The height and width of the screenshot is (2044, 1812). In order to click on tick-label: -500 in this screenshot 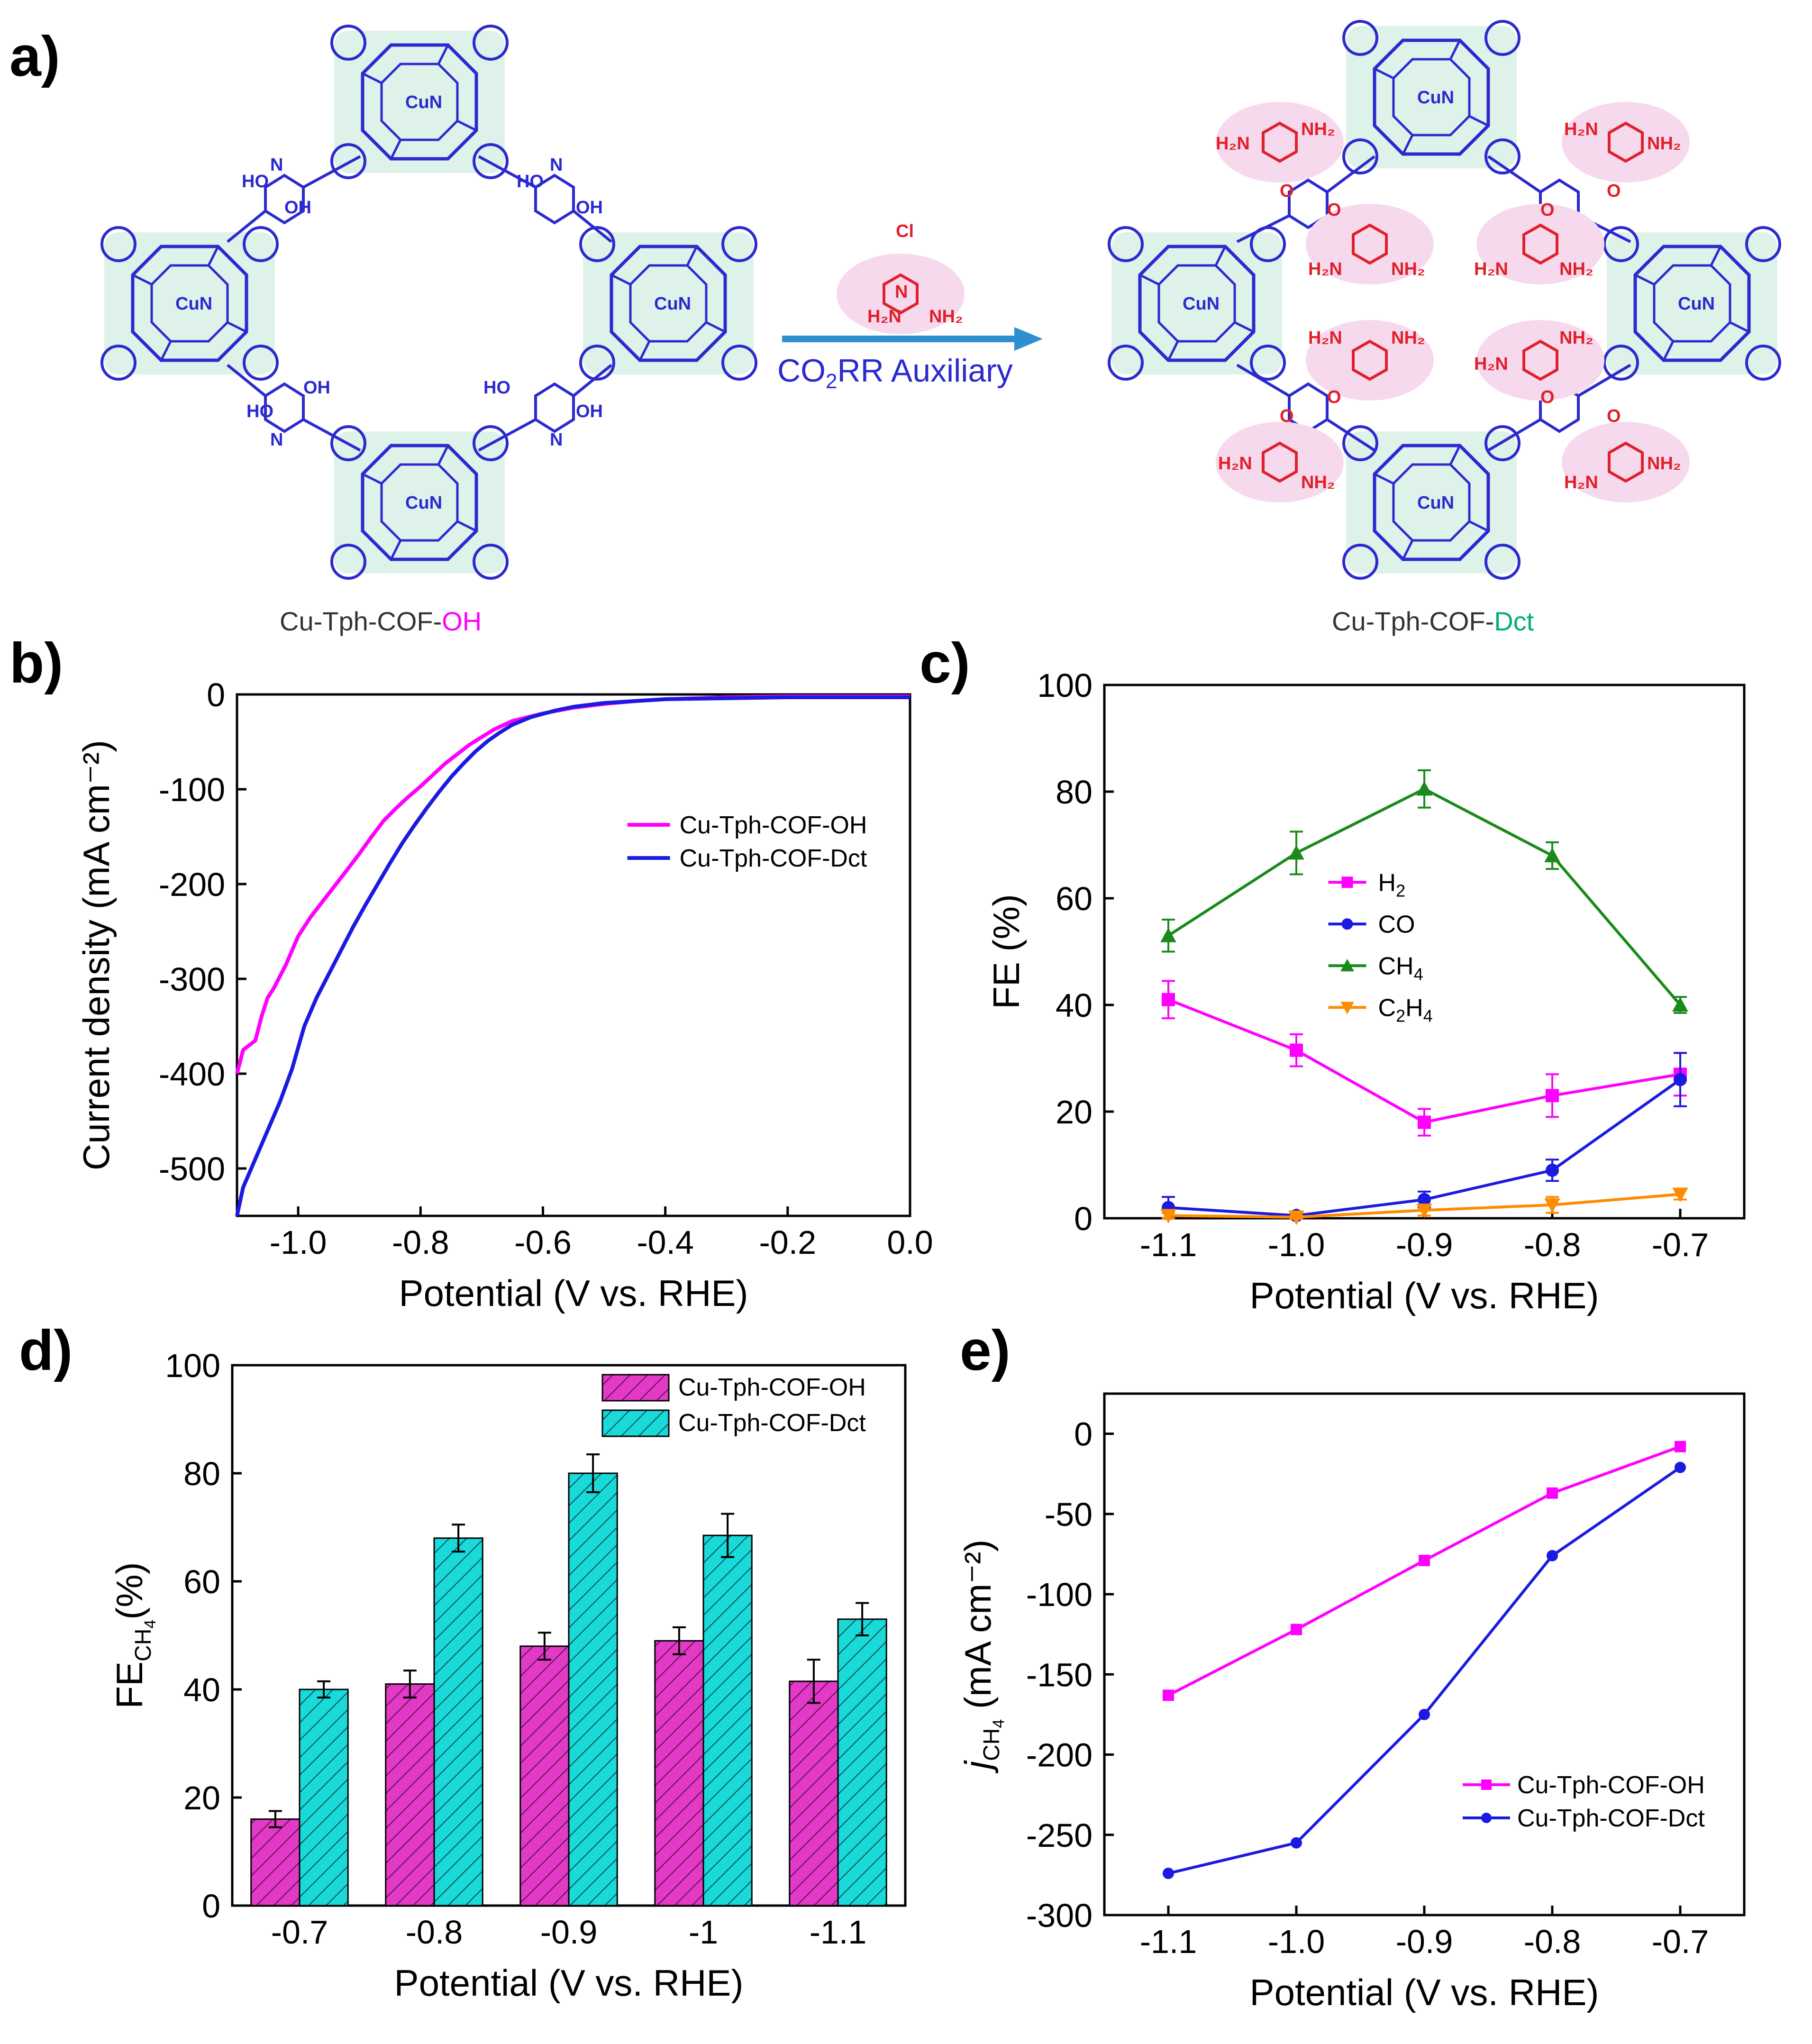, I will do `click(192, 1168)`.